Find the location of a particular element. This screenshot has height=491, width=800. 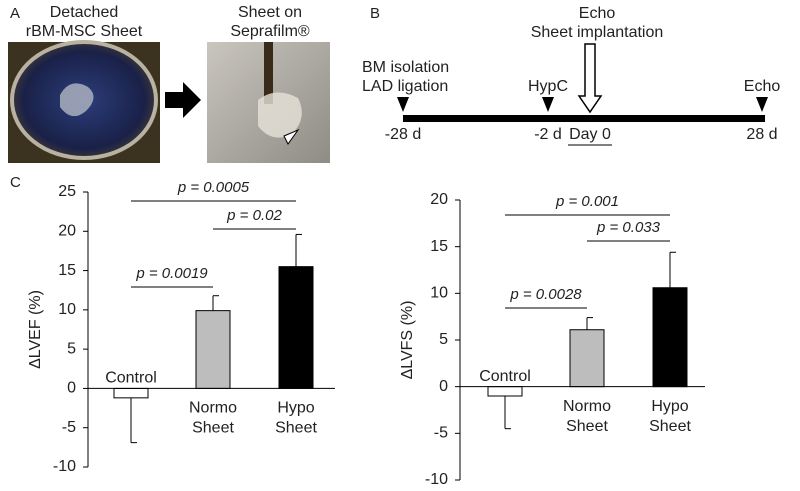

p-value: p = 0.033 is located at coordinates (628, 227).